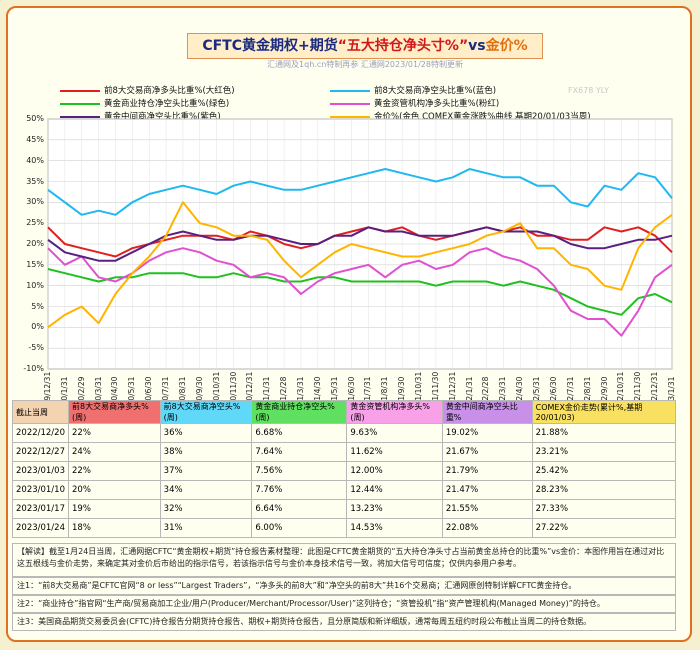  Describe the element at coordinates (477, 46) in the screenshot. I see `title-part-3: vs` at that location.